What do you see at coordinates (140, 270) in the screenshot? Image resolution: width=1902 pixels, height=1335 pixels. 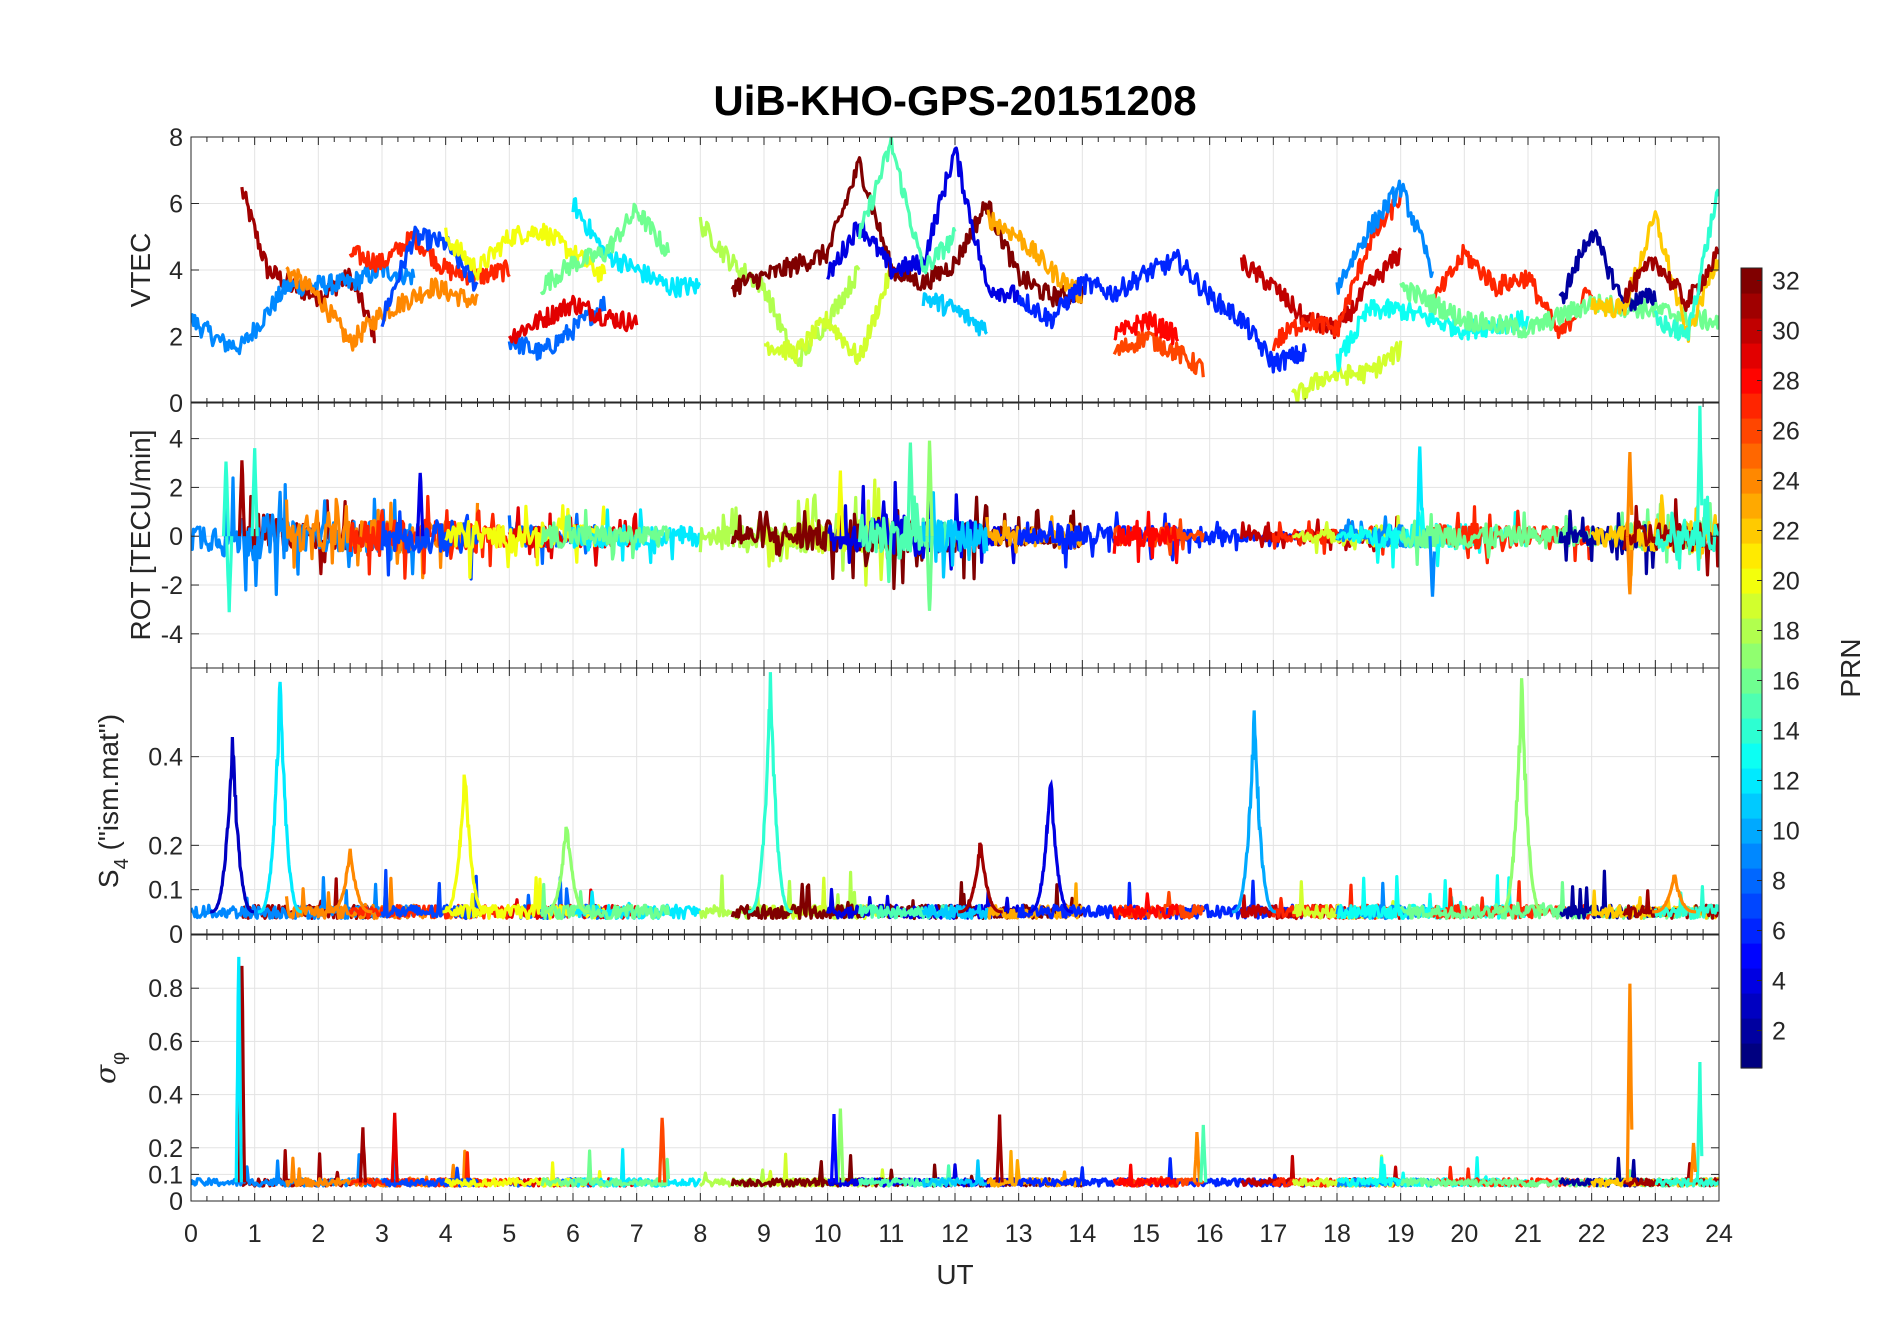 I see `y-axis-label: VTEC` at bounding box center [140, 270].